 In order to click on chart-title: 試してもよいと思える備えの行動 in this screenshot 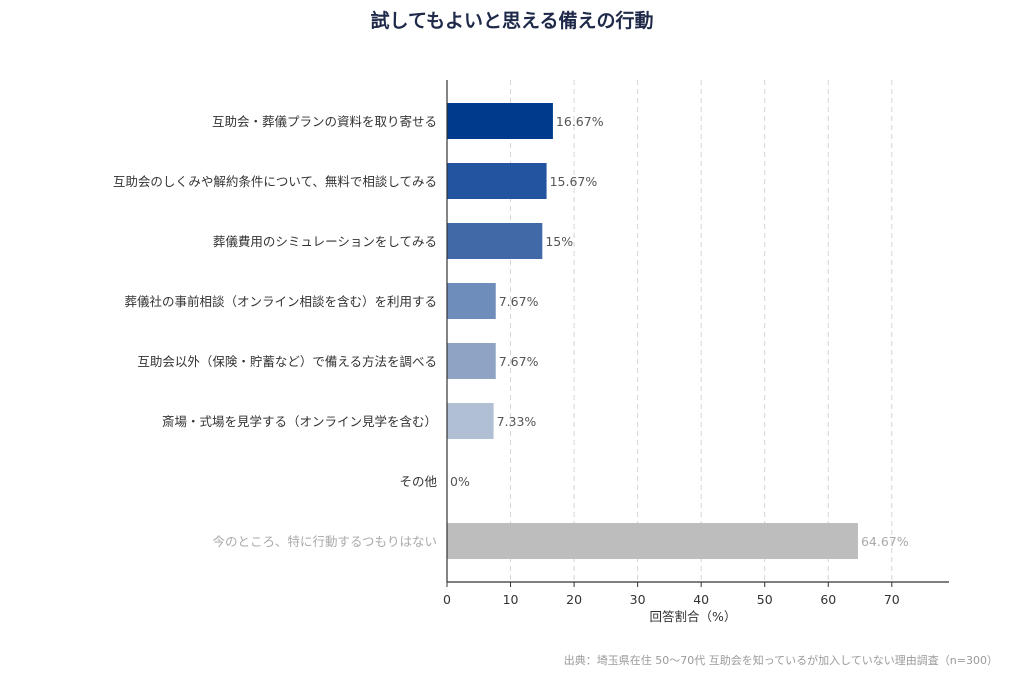, I will do `click(512, 21)`.